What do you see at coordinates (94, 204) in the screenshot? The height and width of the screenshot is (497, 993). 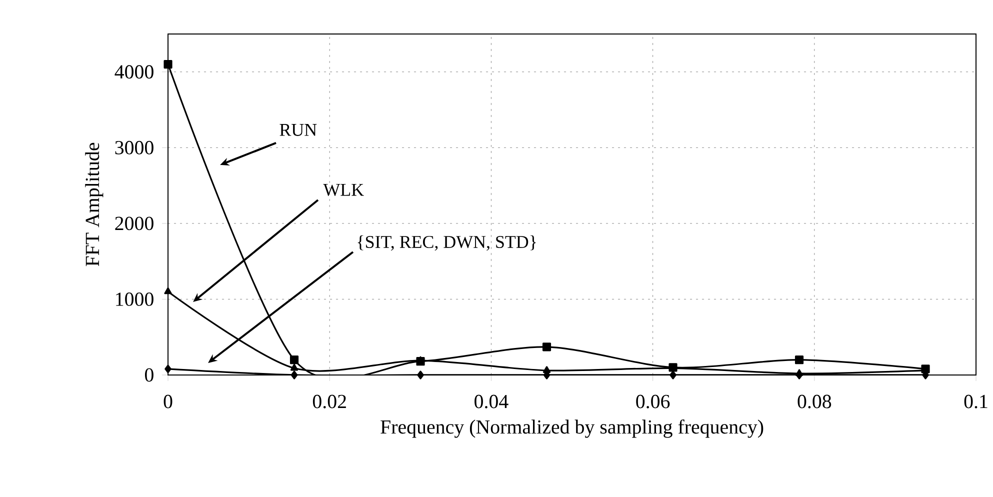 I see `y-axis-title: FFT Amplitude` at bounding box center [94, 204].